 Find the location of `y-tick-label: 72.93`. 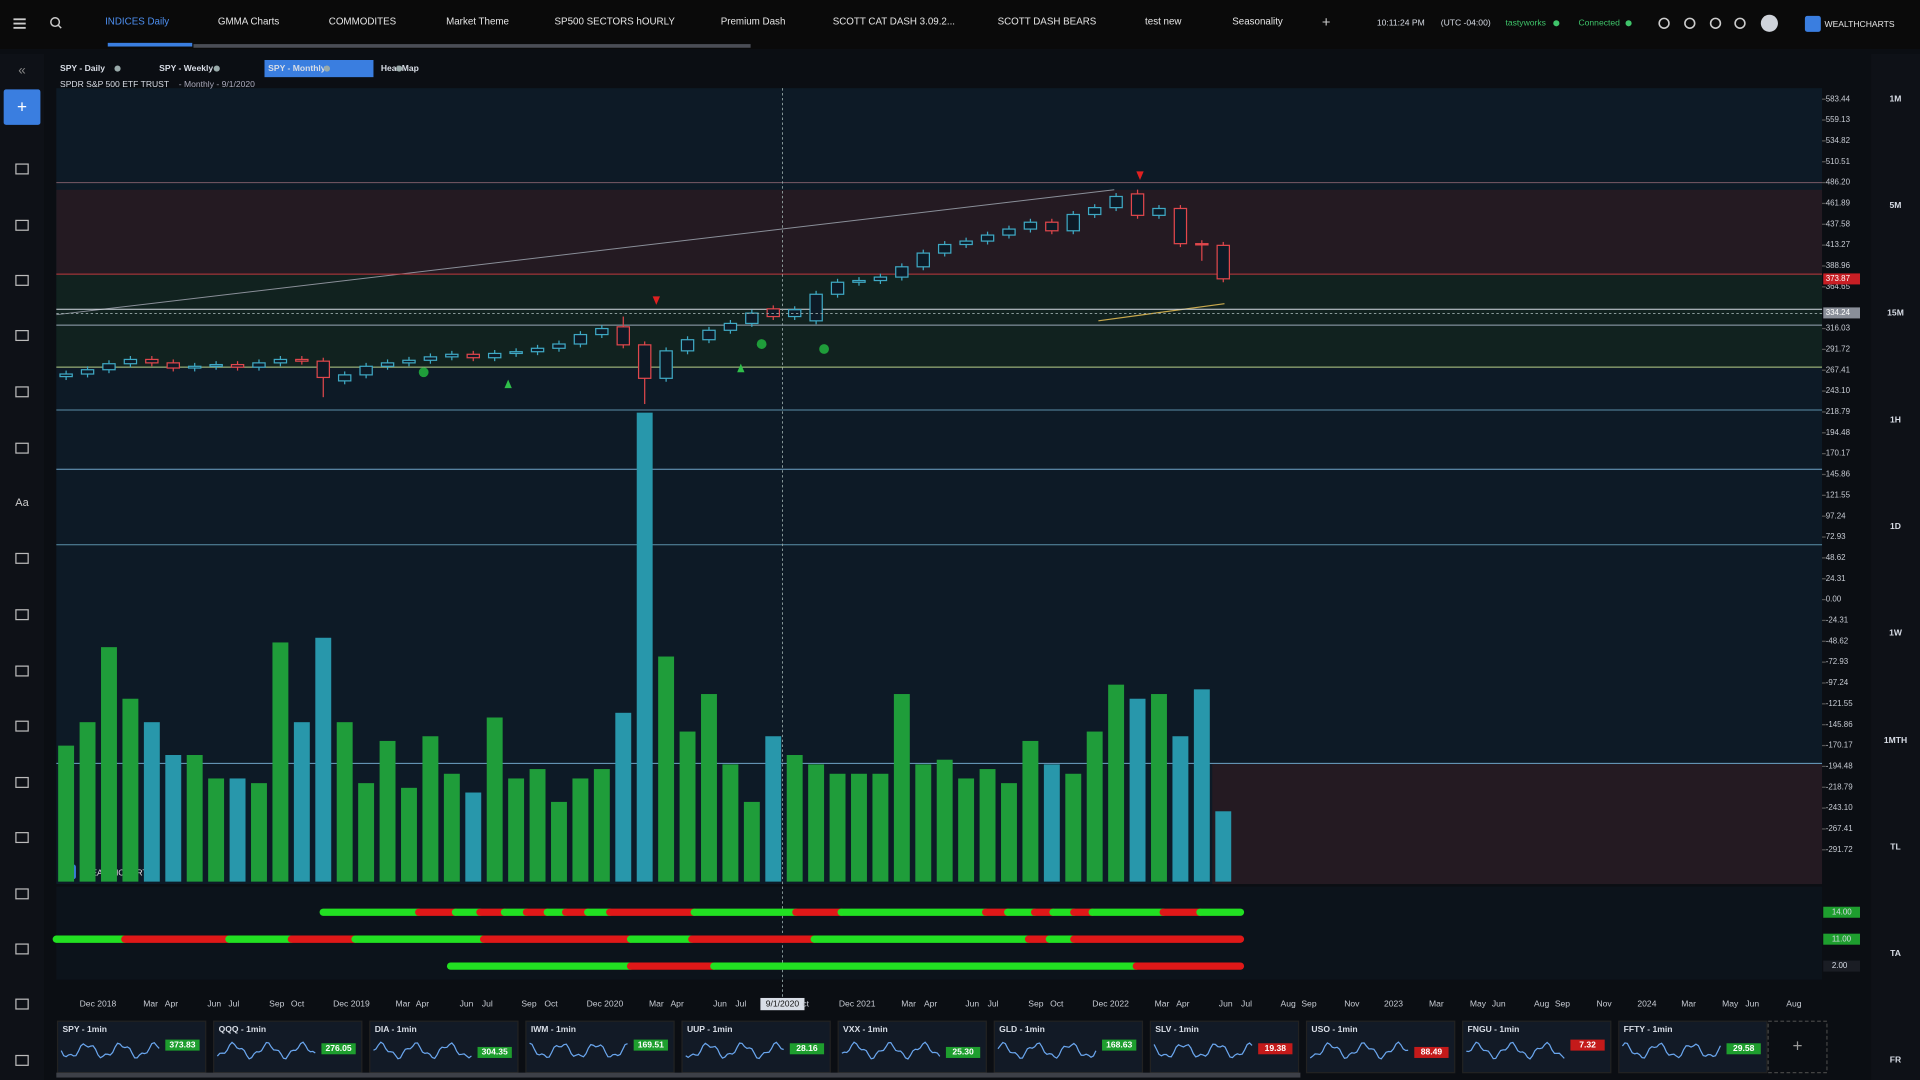

y-tick-label: 72.93 is located at coordinates (1836, 536).